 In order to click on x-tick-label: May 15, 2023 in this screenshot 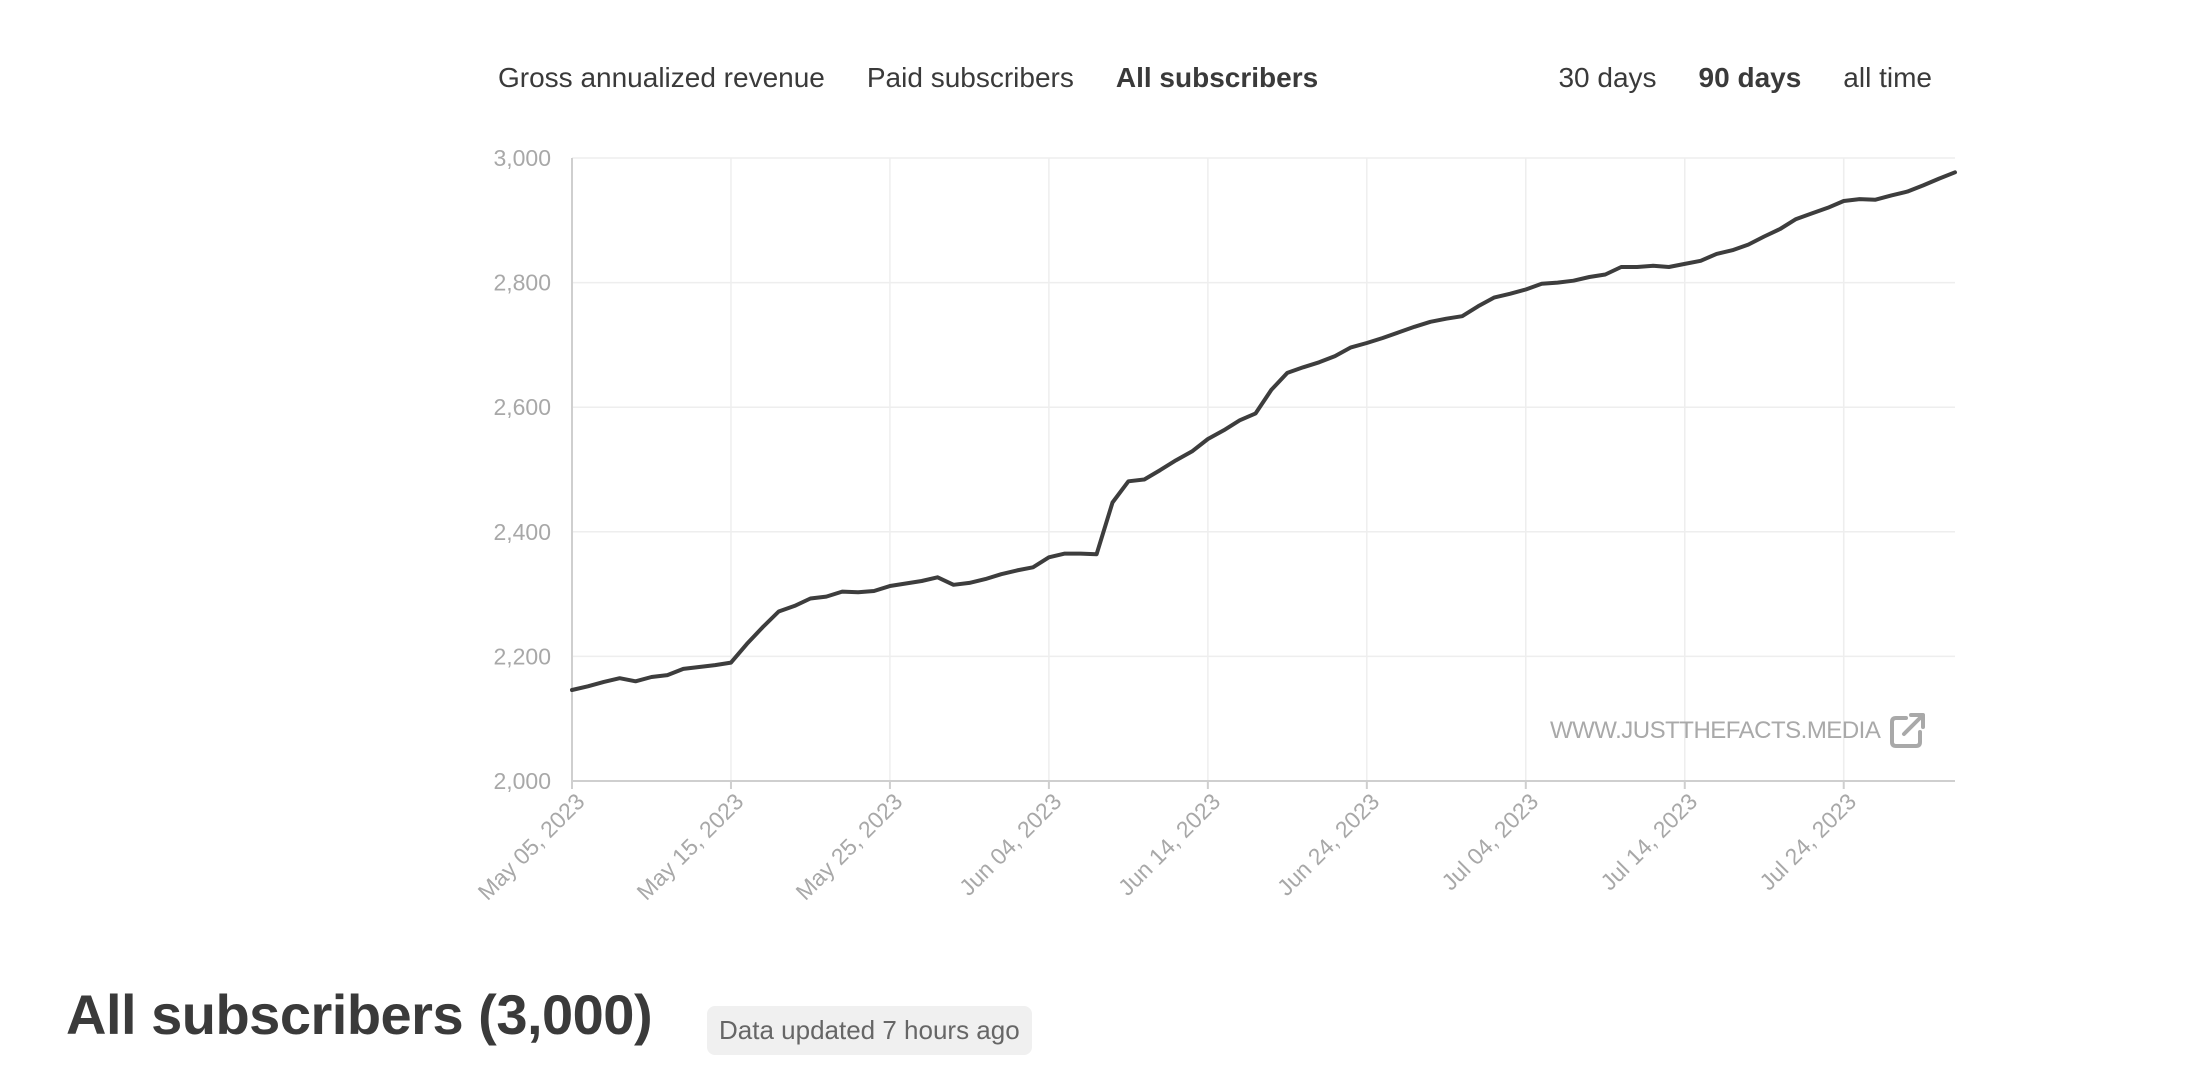, I will do `click(690, 846)`.